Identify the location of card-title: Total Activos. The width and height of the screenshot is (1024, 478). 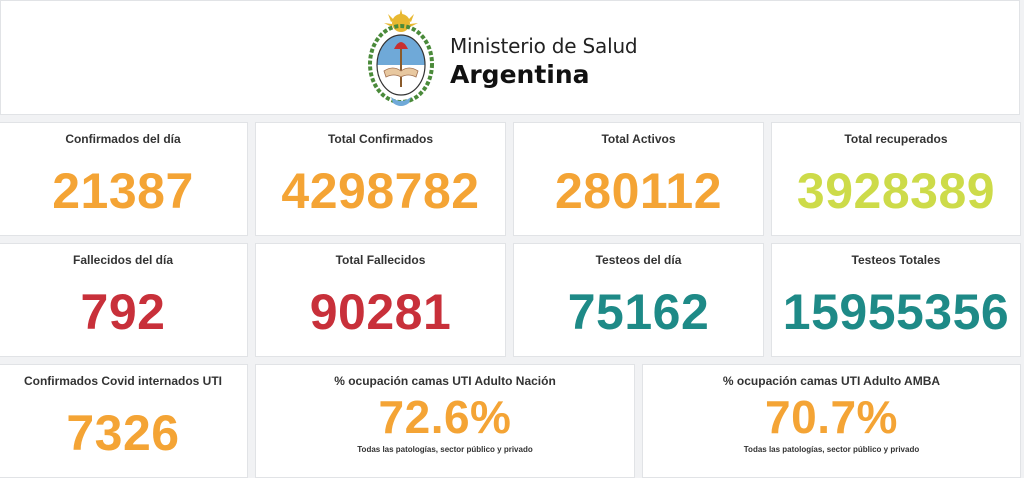
(638, 139).